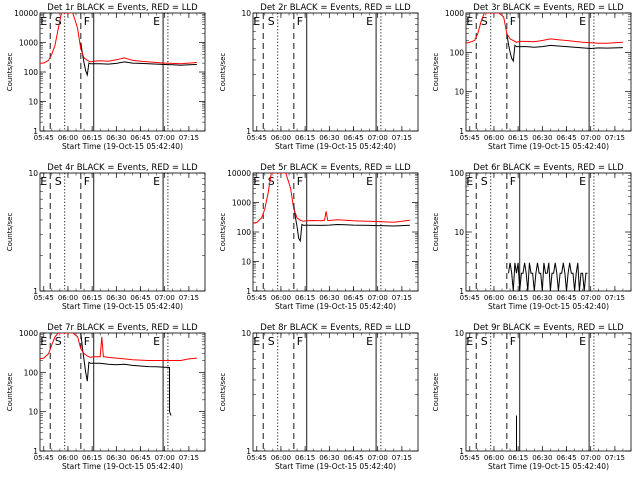  Describe the element at coordinates (122, 8) in the screenshot. I see `chart-title: Det 1r BLACK = Events, RED = LLD` at that location.